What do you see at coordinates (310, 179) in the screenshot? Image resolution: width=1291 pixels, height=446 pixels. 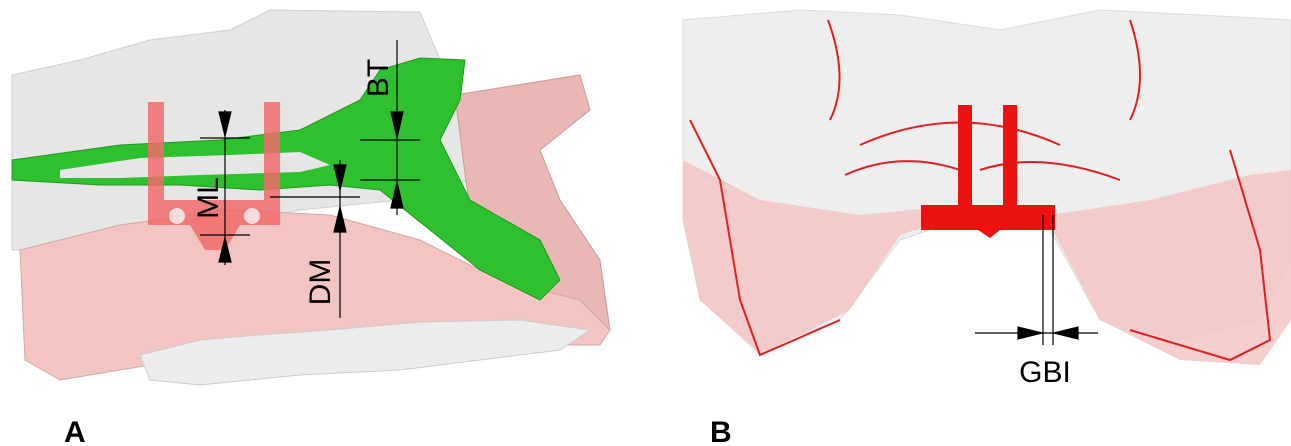 I see `measure-lines-a` at bounding box center [310, 179].